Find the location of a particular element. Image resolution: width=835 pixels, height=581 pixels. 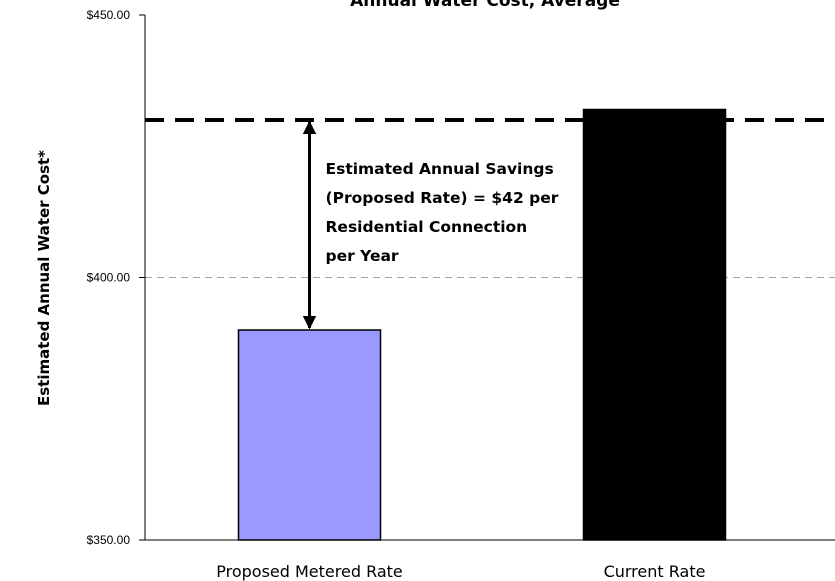

annotation-line: per Year is located at coordinates (362, 256).